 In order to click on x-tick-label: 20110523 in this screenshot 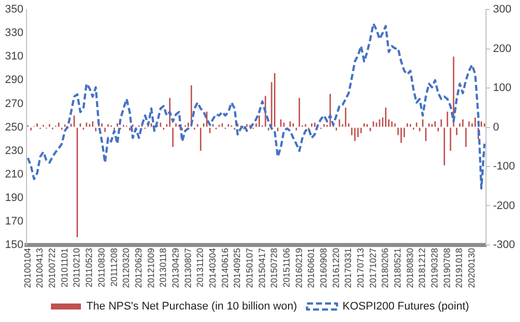, I will do `click(89, 268)`.